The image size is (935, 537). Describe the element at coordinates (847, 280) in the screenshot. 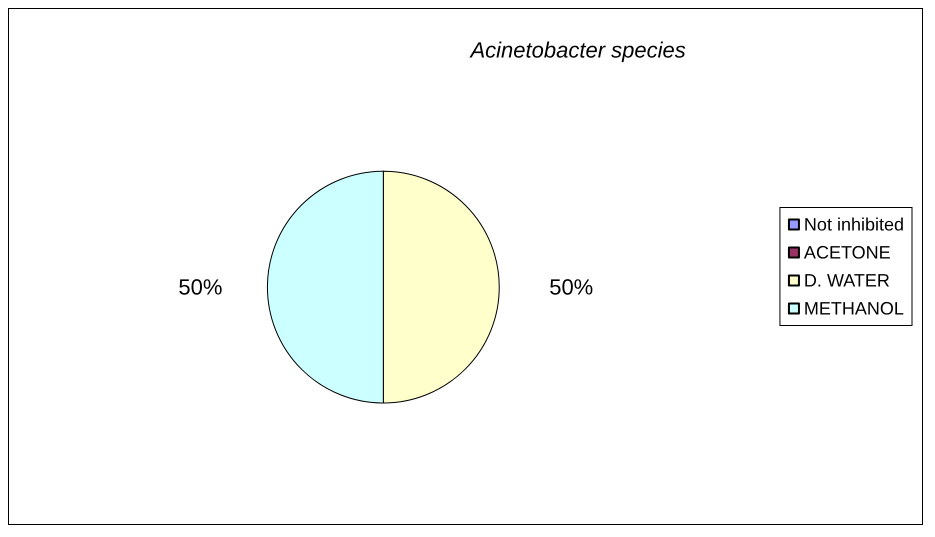

I see `legend-label: D. WATER` at that location.